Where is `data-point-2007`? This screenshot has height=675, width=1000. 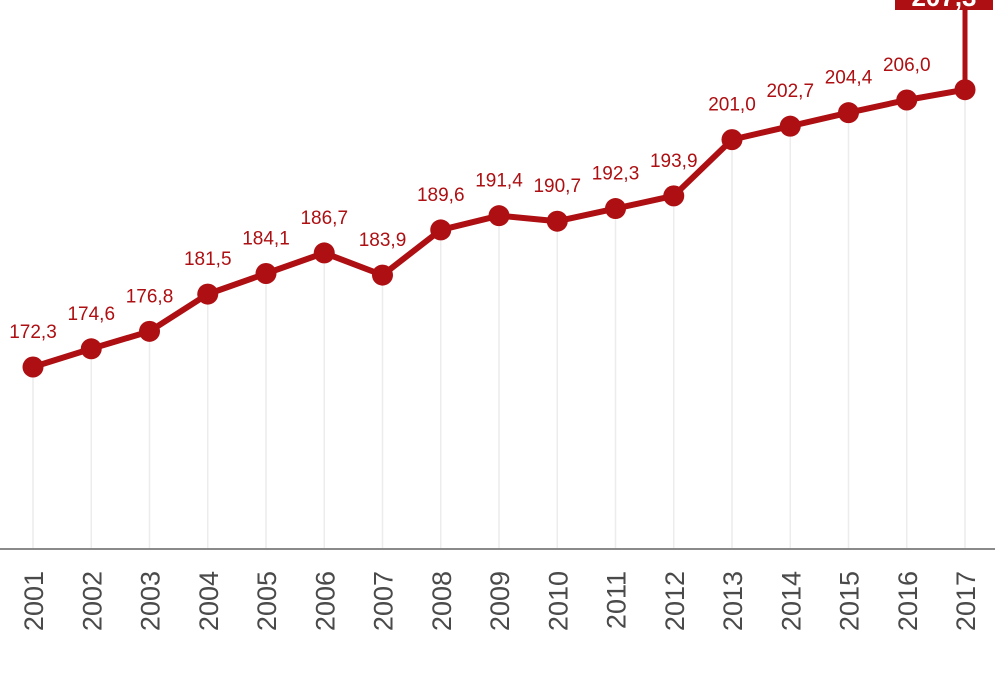
data-point-2007 is located at coordinates (382, 275).